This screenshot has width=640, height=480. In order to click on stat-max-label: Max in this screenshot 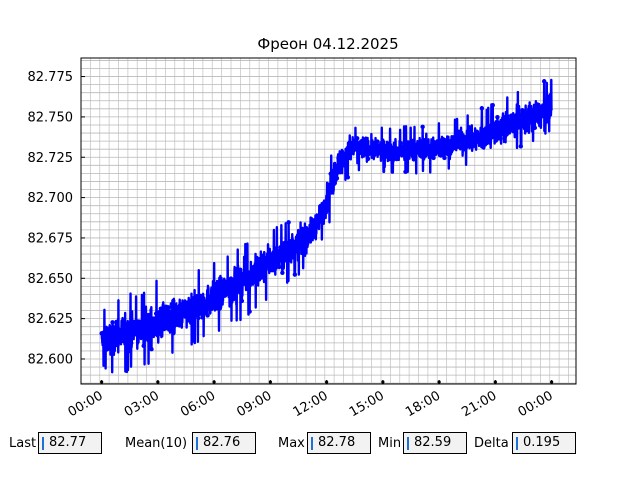, I will do `click(291, 443)`.